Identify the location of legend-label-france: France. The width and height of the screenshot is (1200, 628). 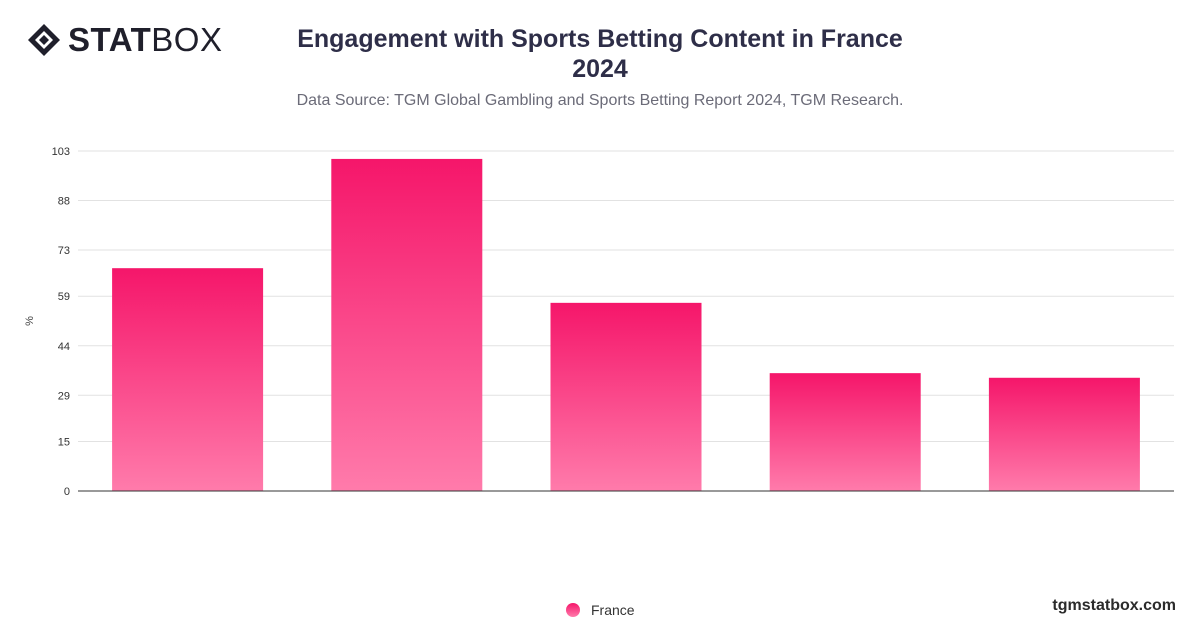
(613, 610).